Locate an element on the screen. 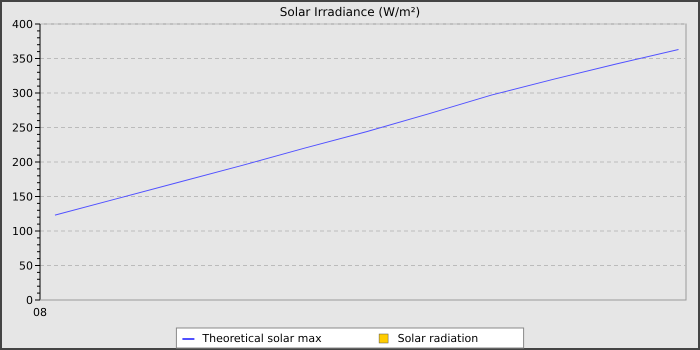 This screenshot has height=350, width=700. y-tick-label: 150 is located at coordinates (22, 197).